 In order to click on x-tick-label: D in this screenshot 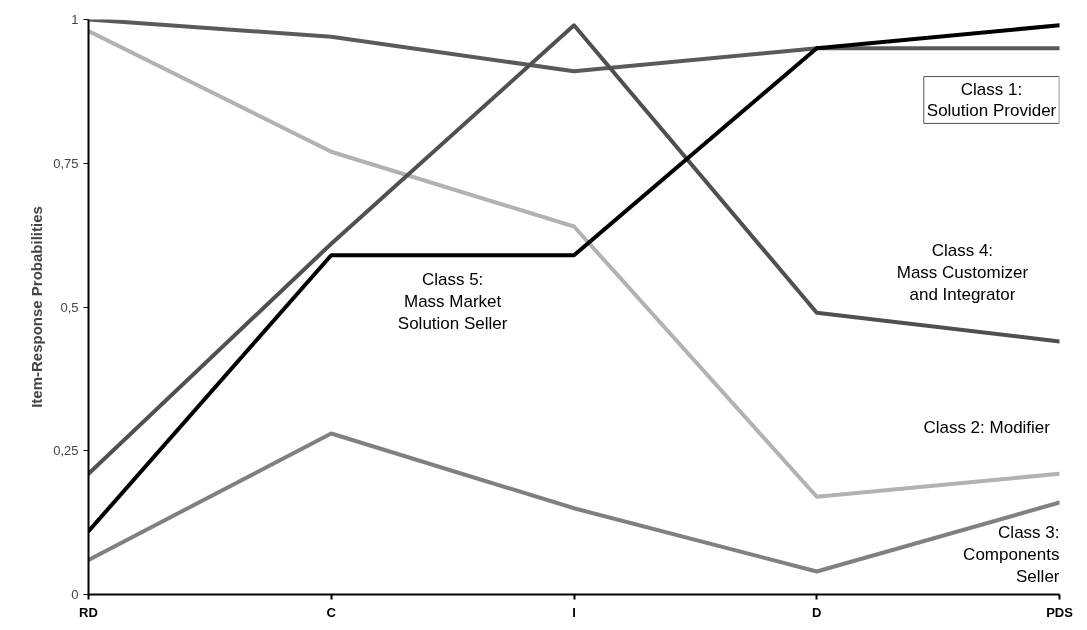, I will do `click(817, 612)`.